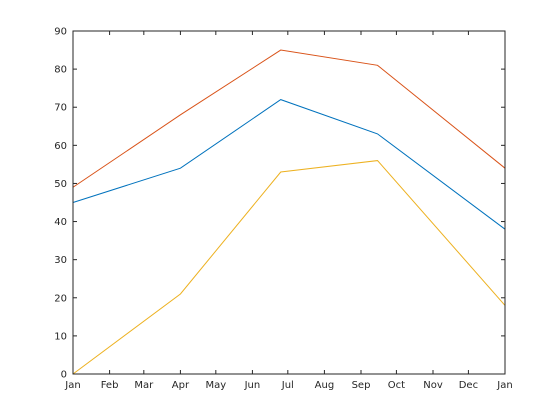 This screenshot has height=420, width=560. What do you see at coordinates (433, 385) in the screenshot?
I see `x-tick-label: Nov` at bounding box center [433, 385].